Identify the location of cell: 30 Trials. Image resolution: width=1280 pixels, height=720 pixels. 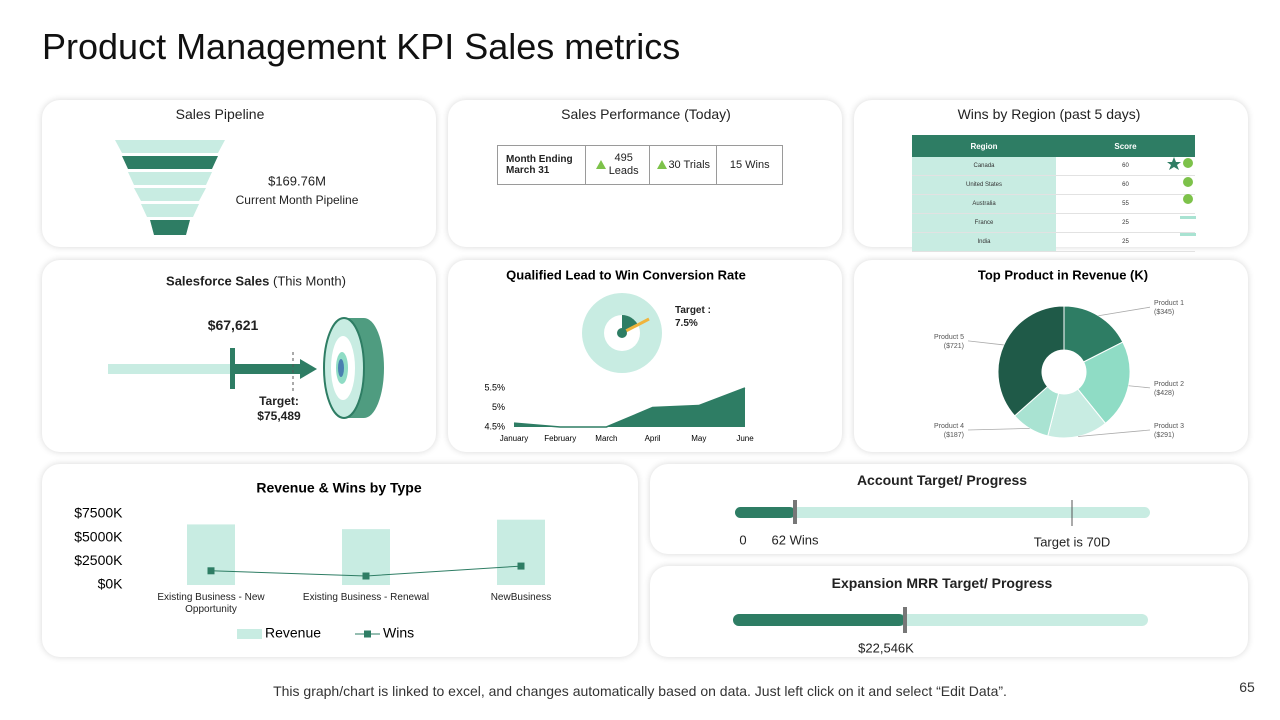
(684, 165).